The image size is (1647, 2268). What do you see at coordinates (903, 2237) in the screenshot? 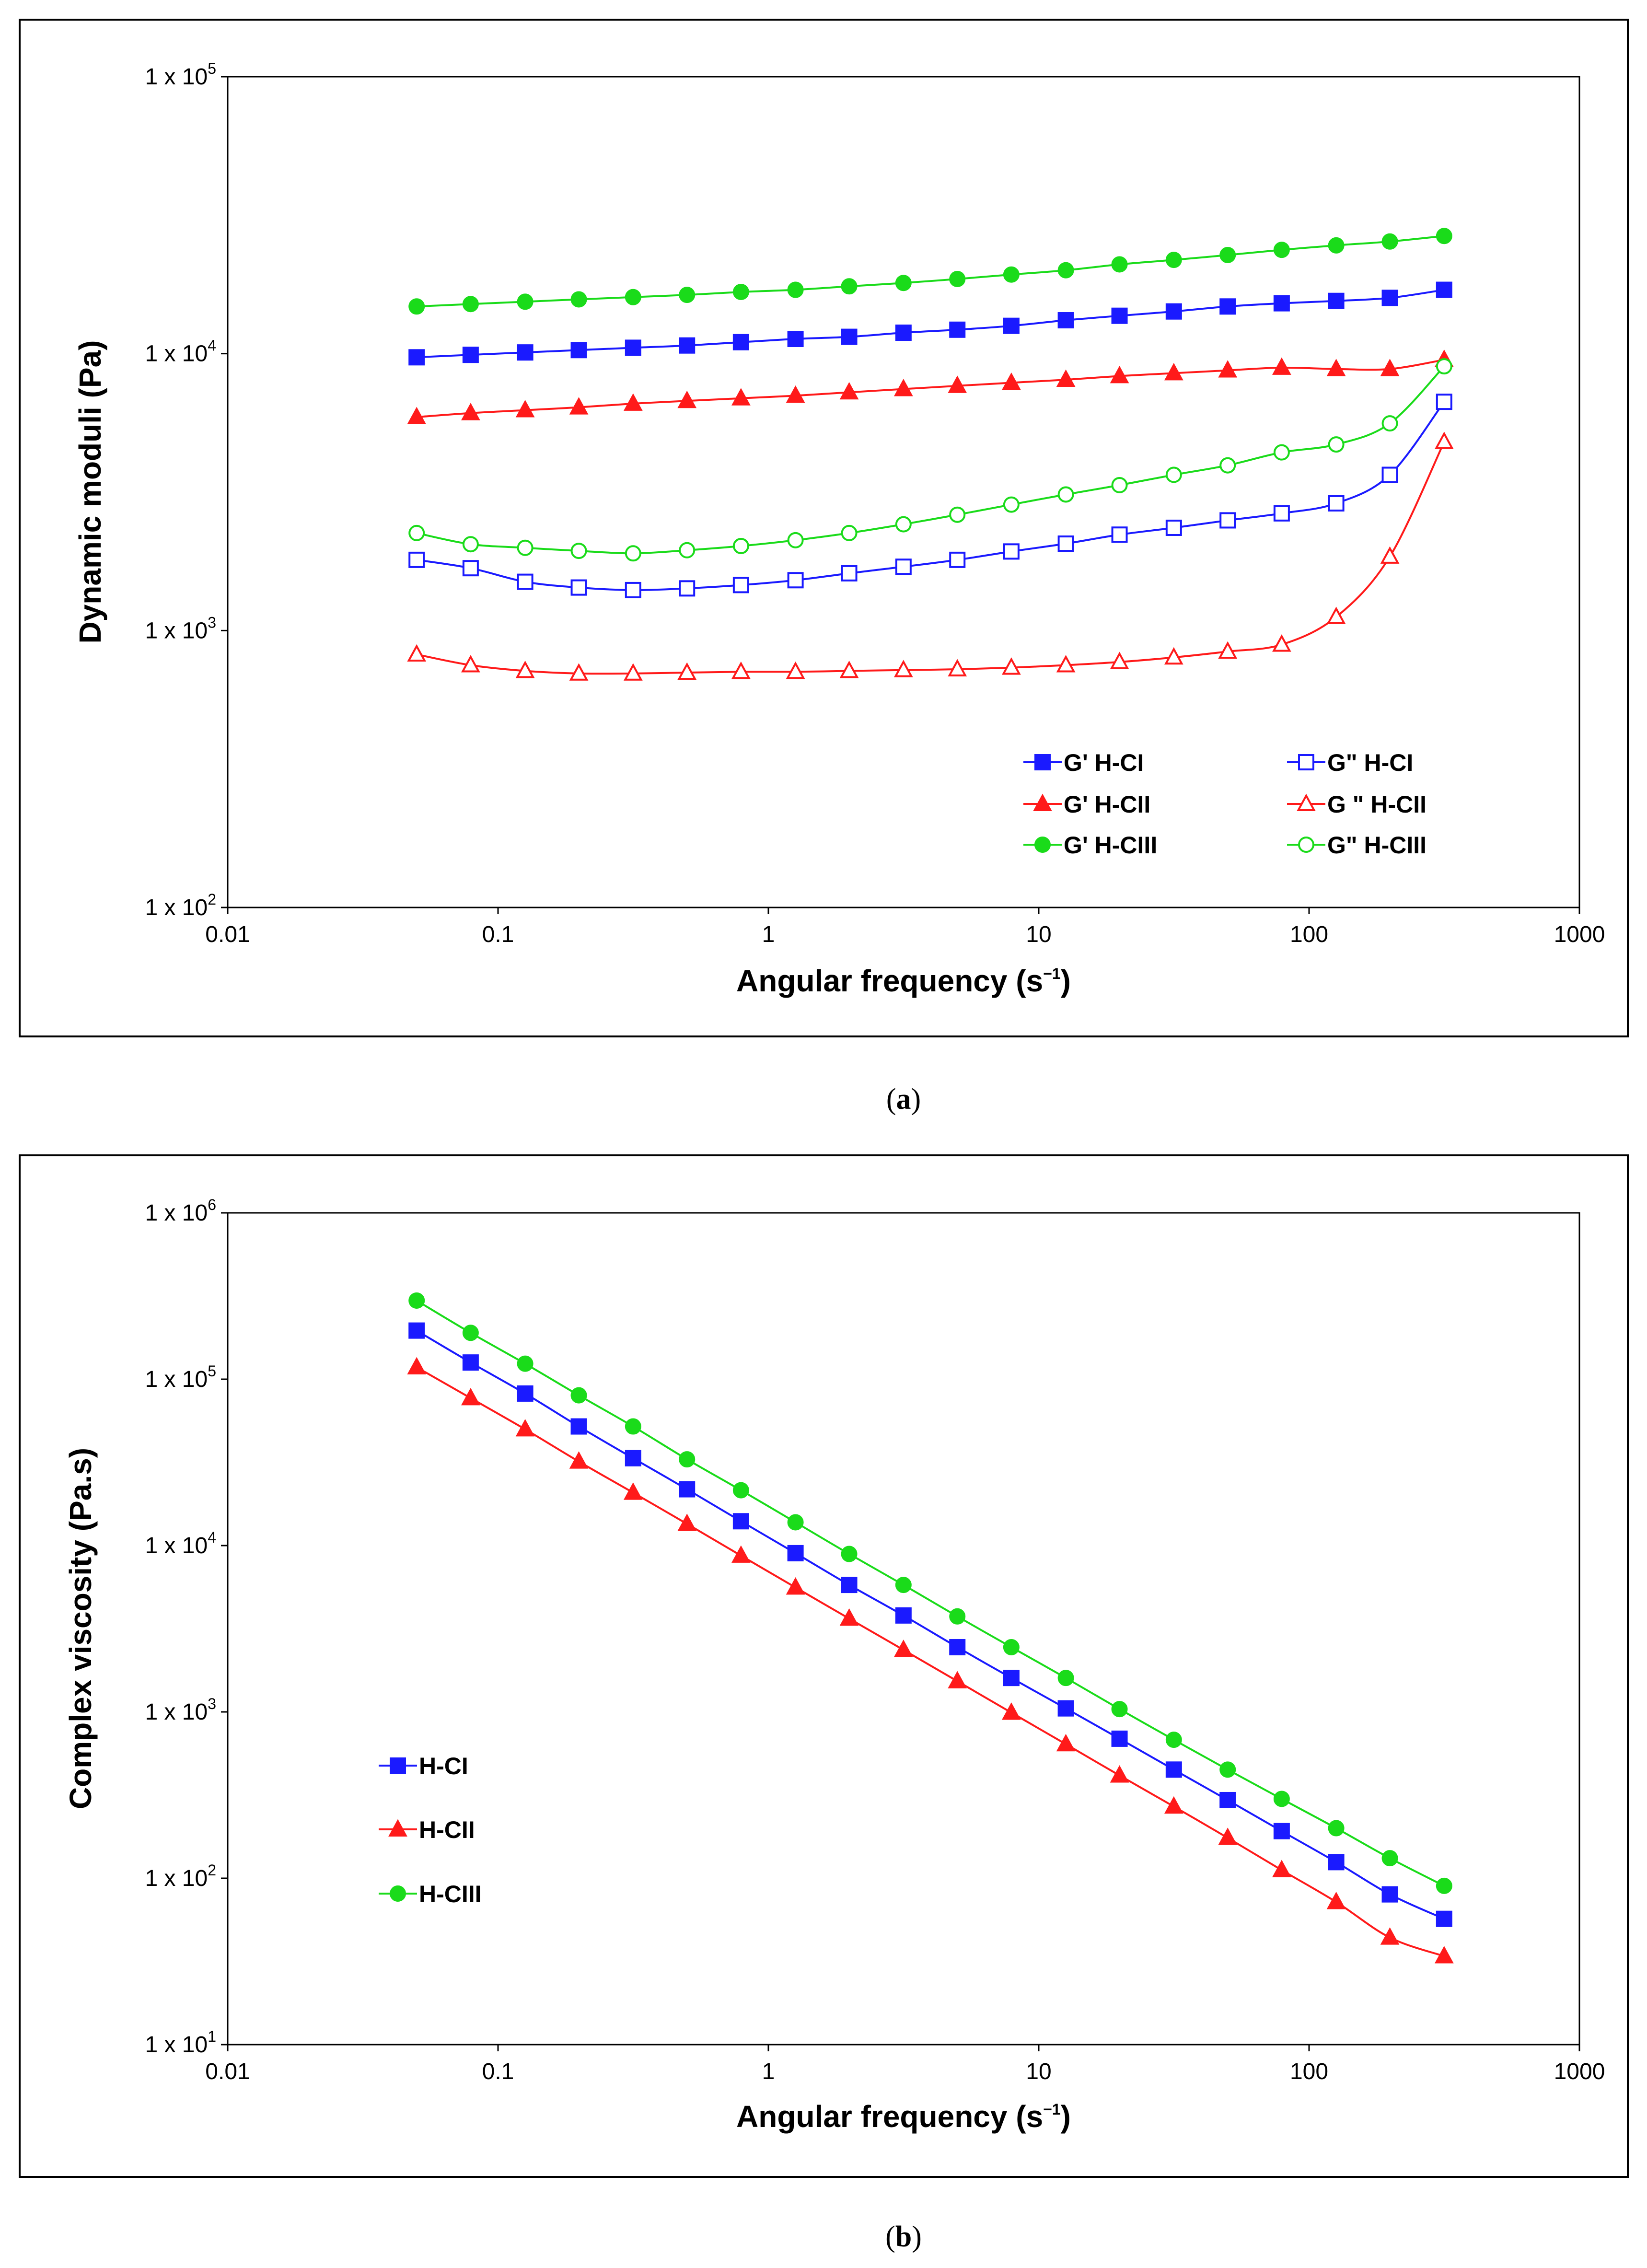
I see `panel-b-caption: (b)` at bounding box center [903, 2237].